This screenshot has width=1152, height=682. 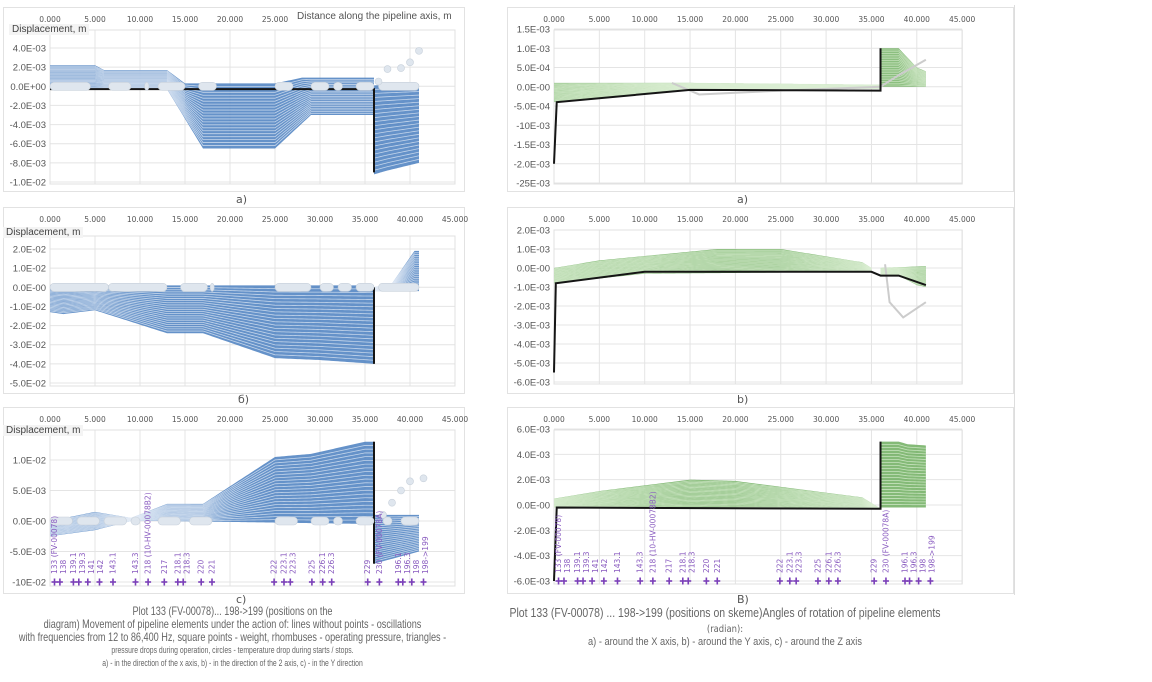 I want to click on y-tick-label: -5.0E-04, so click(x=532, y=107).